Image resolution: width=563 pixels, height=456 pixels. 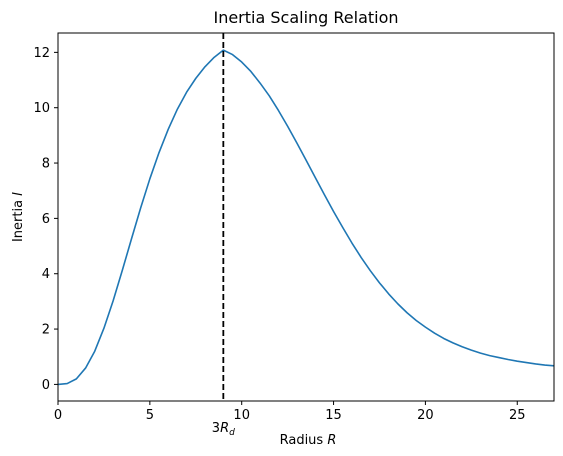 What do you see at coordinates (331, 440) in the screenshot?
I see `x-axis-label-variable: R` at bounding box center [331, 440].